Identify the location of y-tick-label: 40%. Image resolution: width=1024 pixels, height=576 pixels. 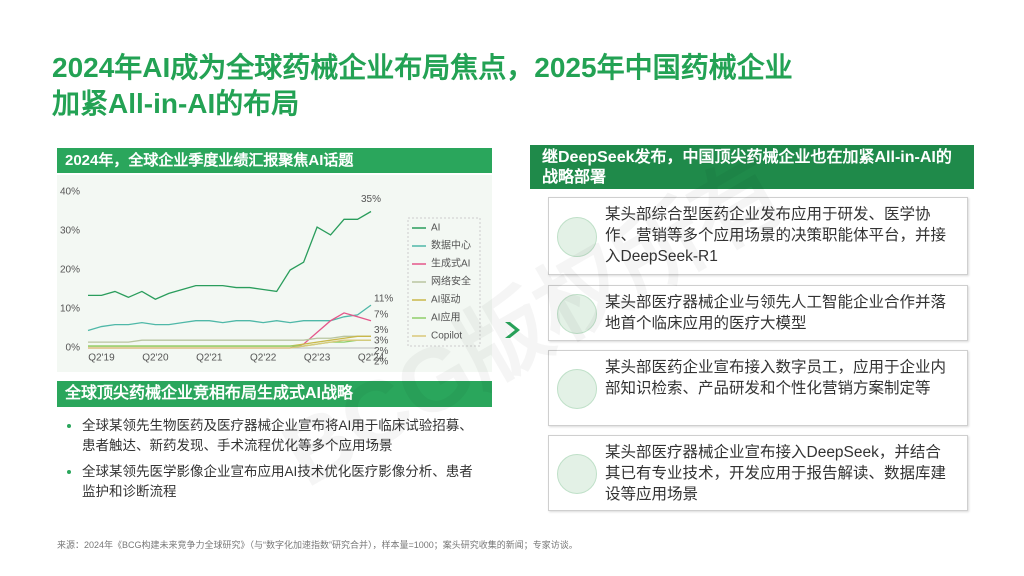
(70, 192).